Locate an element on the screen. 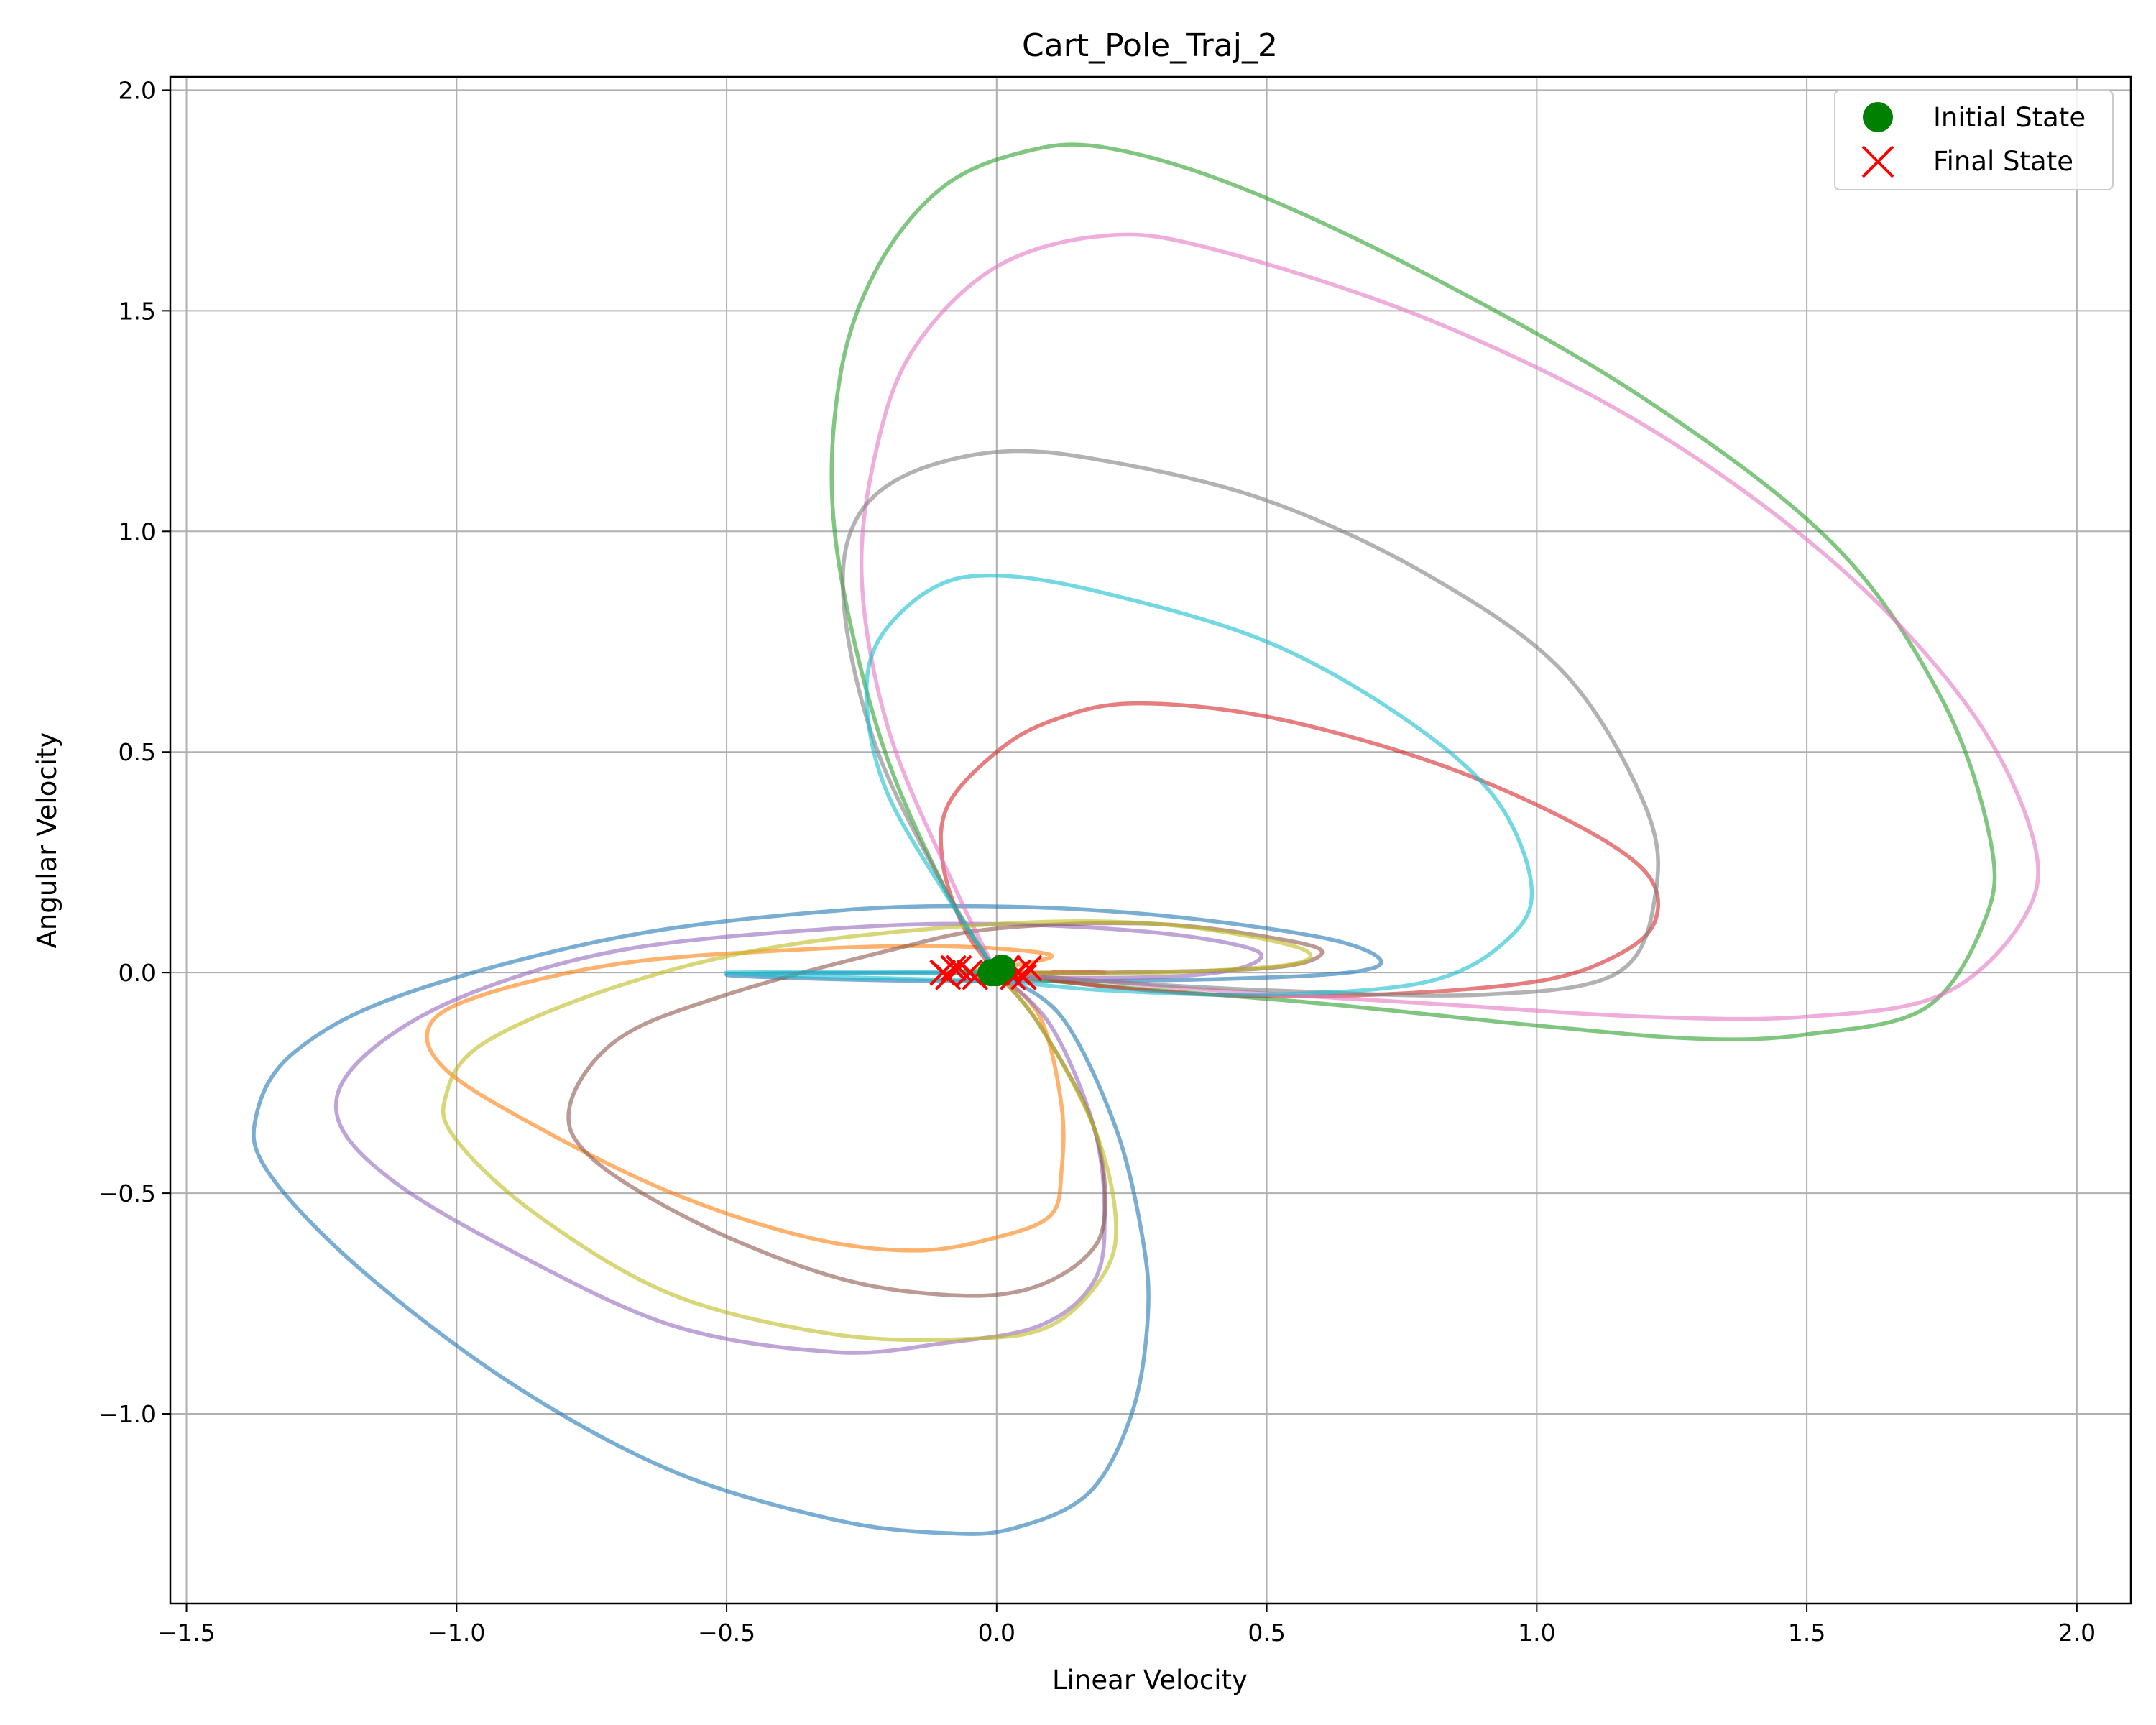 The height and width of the screenshot is (1725, 2156). y-tick-label: −1.0 is located at coordinates (127, 1414).